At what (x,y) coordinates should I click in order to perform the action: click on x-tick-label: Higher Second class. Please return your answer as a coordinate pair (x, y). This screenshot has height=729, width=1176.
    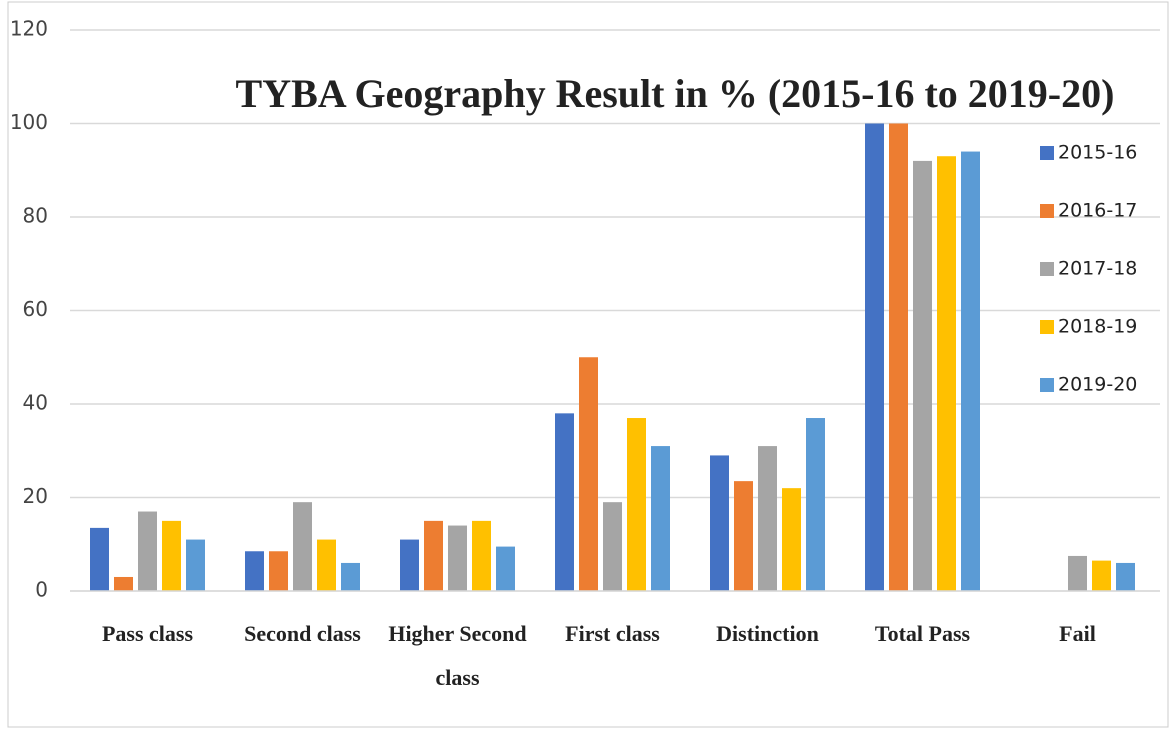
    Looking at the image, I should click on (457, 655).